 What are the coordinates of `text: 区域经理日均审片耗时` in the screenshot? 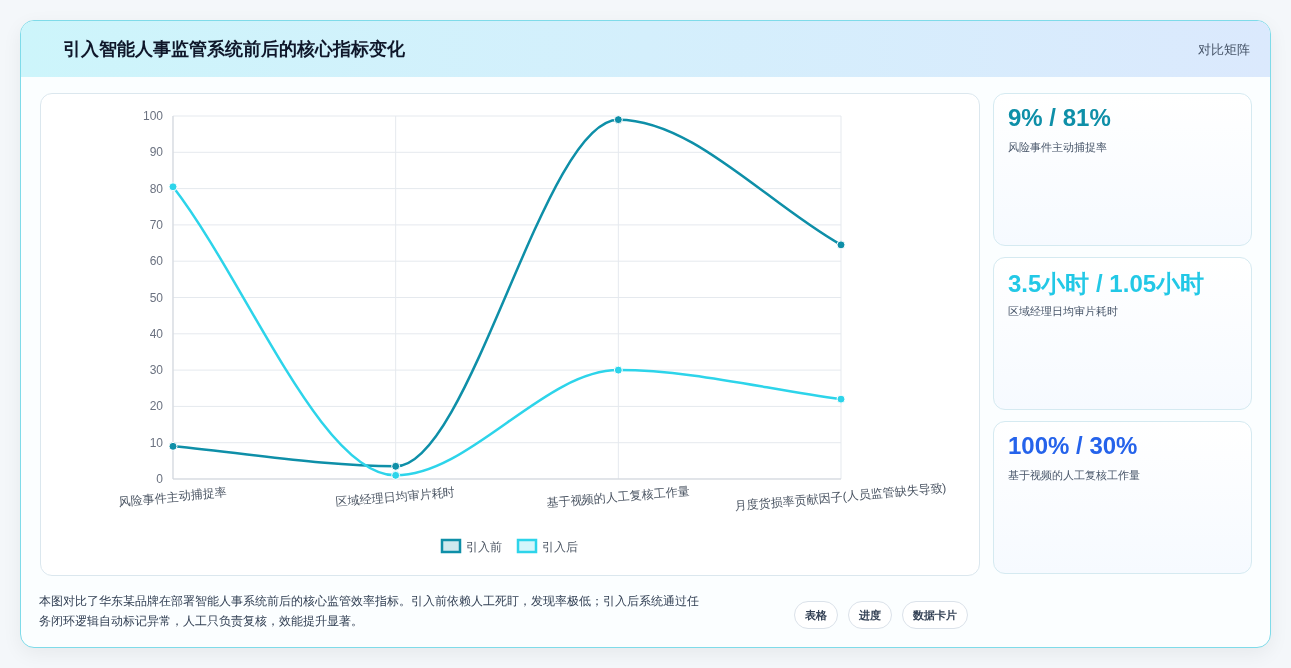 It's located at (1063, 311).